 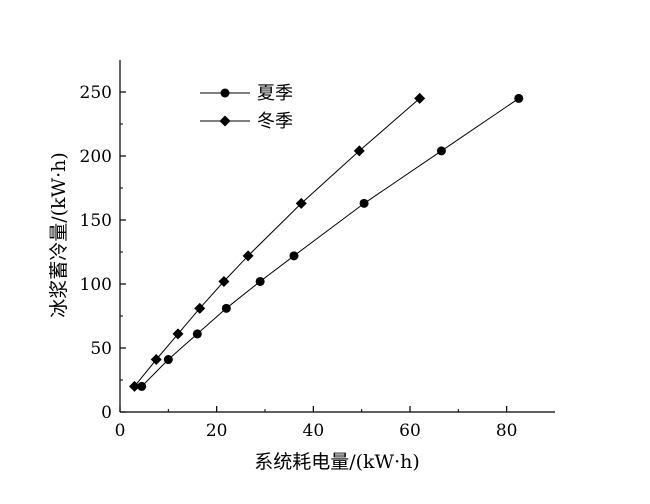 What do you see at coordinates (246, 93) in the screenshot?
I see `legend-item: 夏季` at bounding box center [246, 93].